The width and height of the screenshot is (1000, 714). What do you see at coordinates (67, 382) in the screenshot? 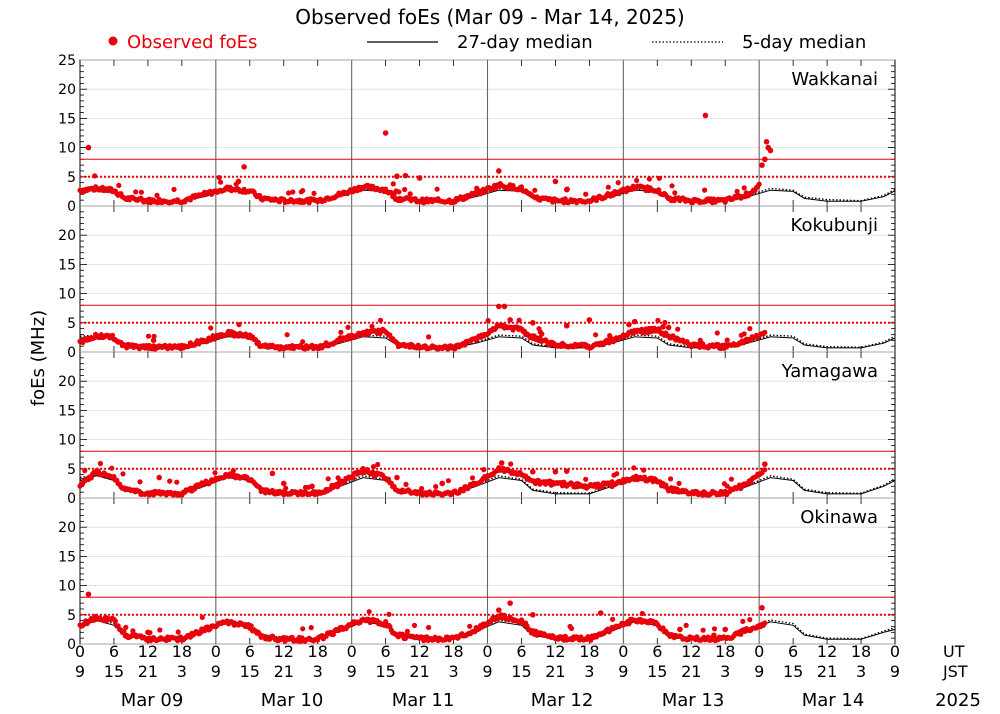
I see `y-tick-label: 20` at bounding box center [67, 382].